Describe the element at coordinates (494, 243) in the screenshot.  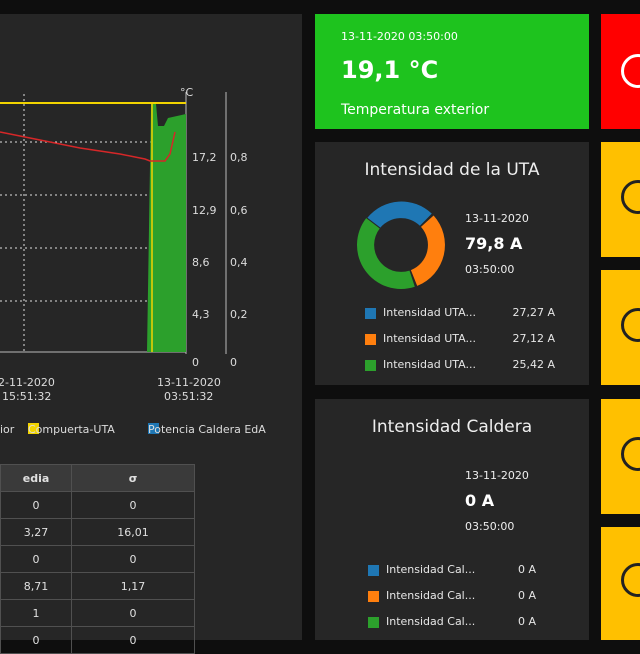
I see `uta-value: 79,8 A` at that location.